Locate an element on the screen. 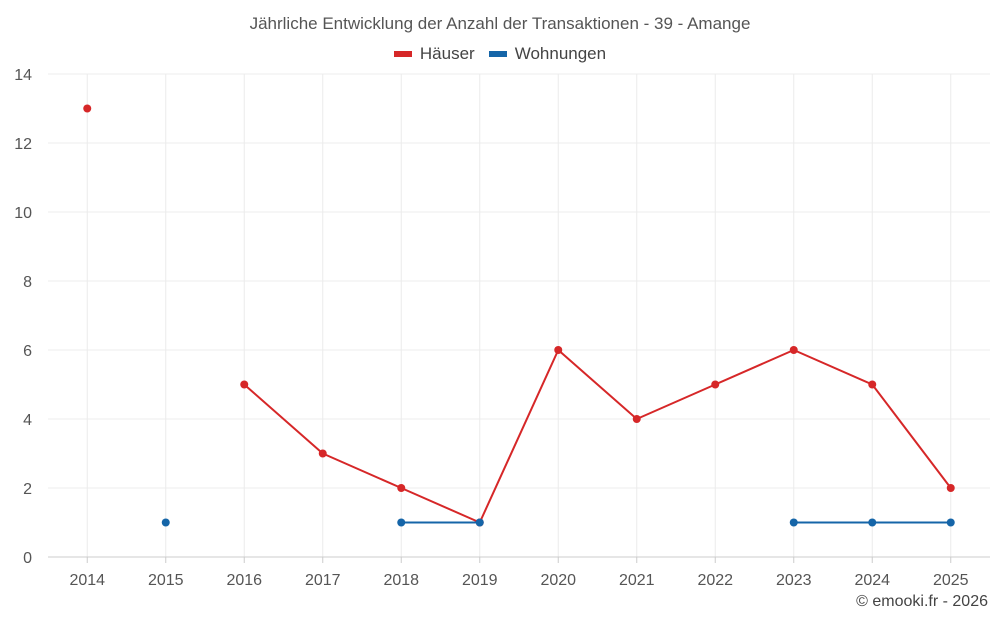  x-tick-label: 2020 is located at coordinates (558, 580).